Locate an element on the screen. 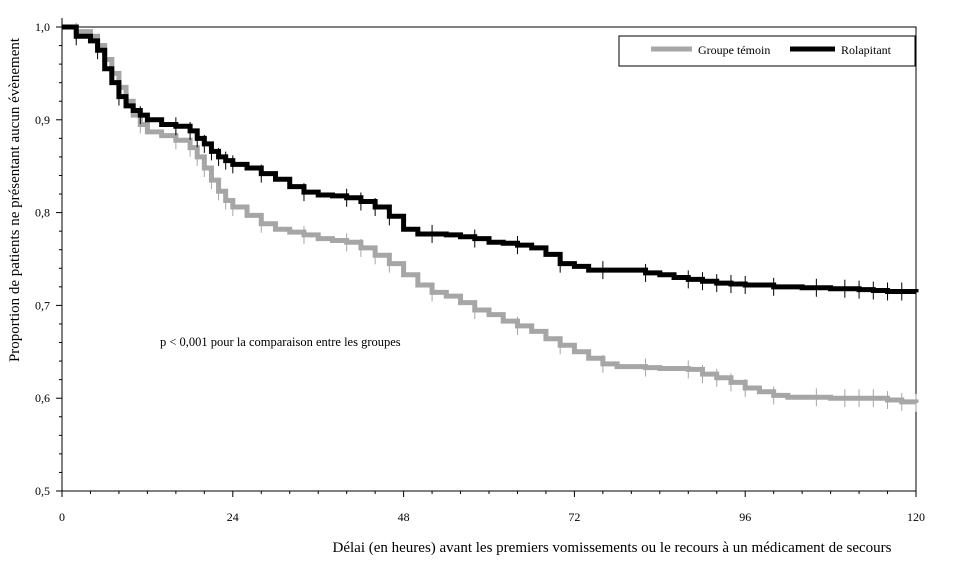 This screenshot has height=574, width=958. legend: Groupe témoin Rolapitant is located at coordinates (767, 51).